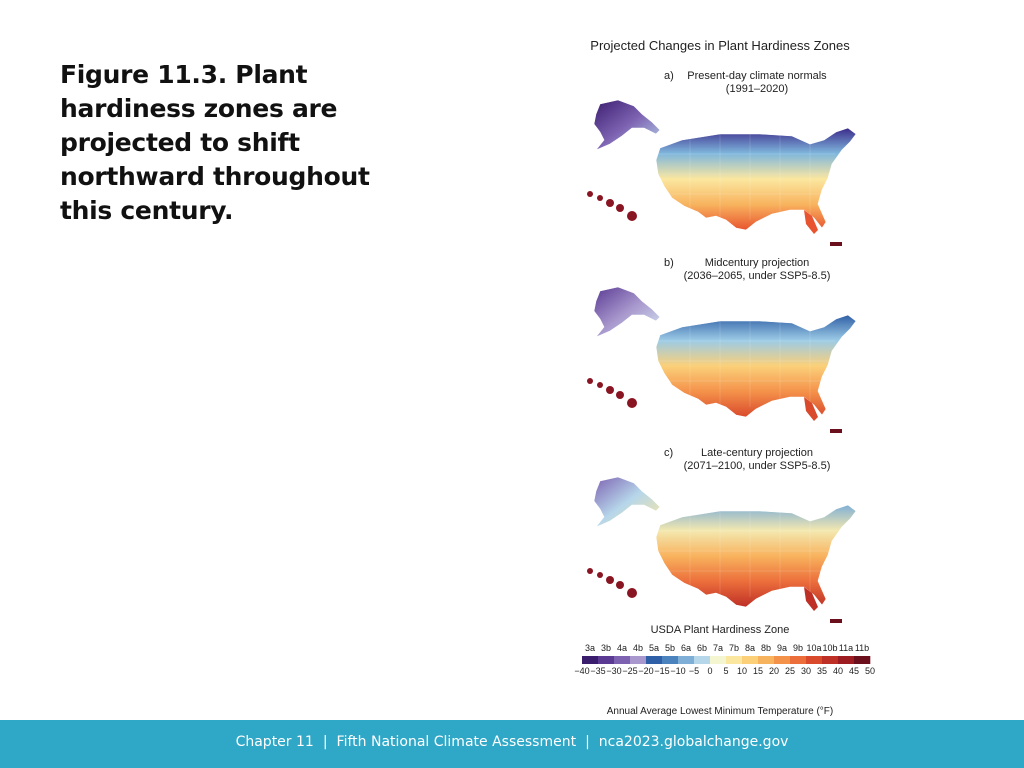  Describe the element at coordinates (757, 89) in the screenshot. I see `caption-line: (1991–2020)` at that location.